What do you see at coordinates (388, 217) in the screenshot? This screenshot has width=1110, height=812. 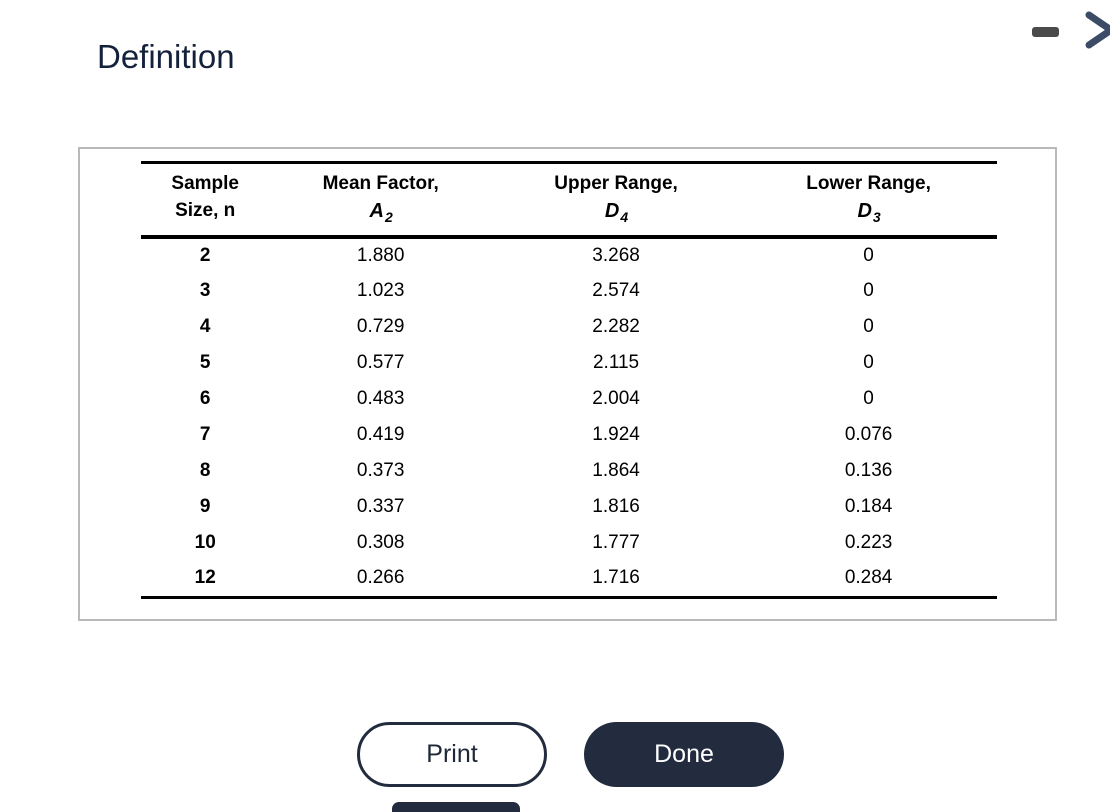 I see `factor-subscript: 2` at bounding box center [388, 217].